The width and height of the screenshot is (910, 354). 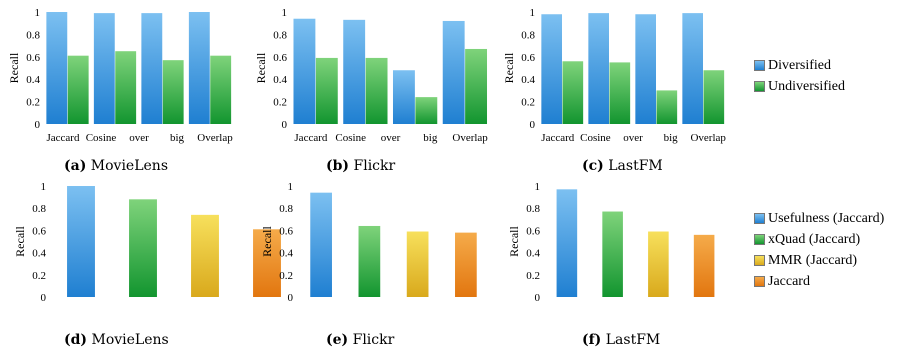 I want to click on legend-item: Usefulness (Jaccard), so click(x=819, y=218).